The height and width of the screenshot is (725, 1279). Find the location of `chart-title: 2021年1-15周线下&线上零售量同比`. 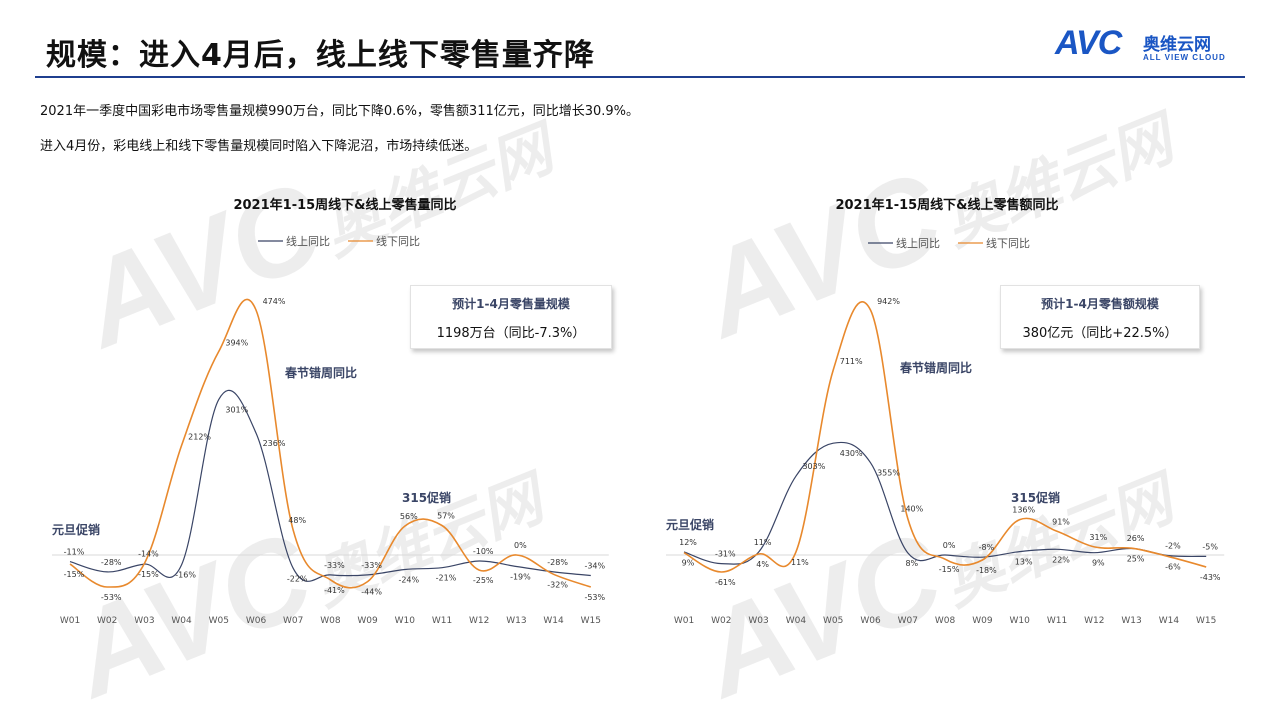

chart-title: 2021年1-15周线下&线上零售量同比 is located at coordinates (344, 205).